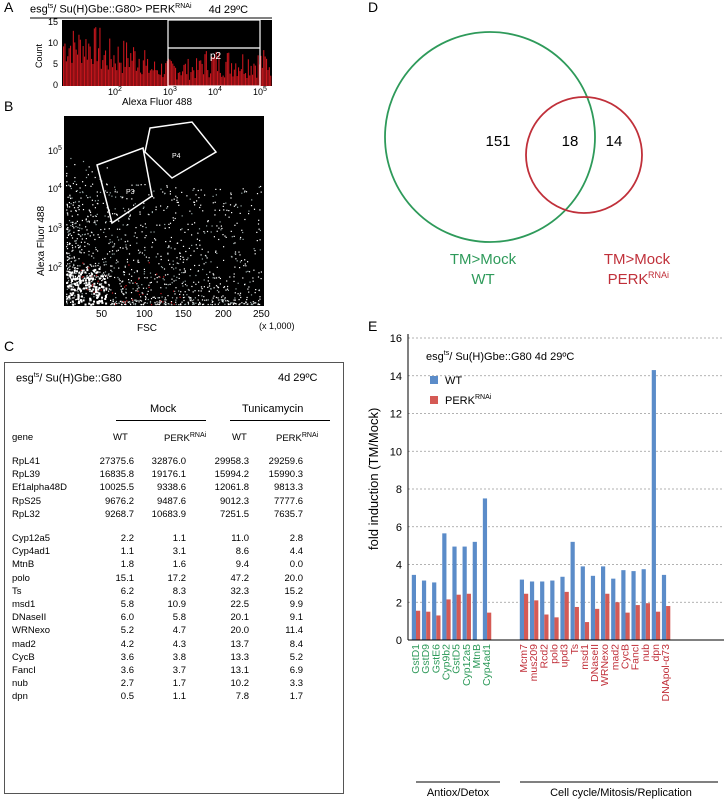 This screenshot has width=724, height=800. What do you see at coordinates (483, 259) in the screenshot?
I see `venn-label-wt-line1: TM>Mock` at bounding box center [483, 259].